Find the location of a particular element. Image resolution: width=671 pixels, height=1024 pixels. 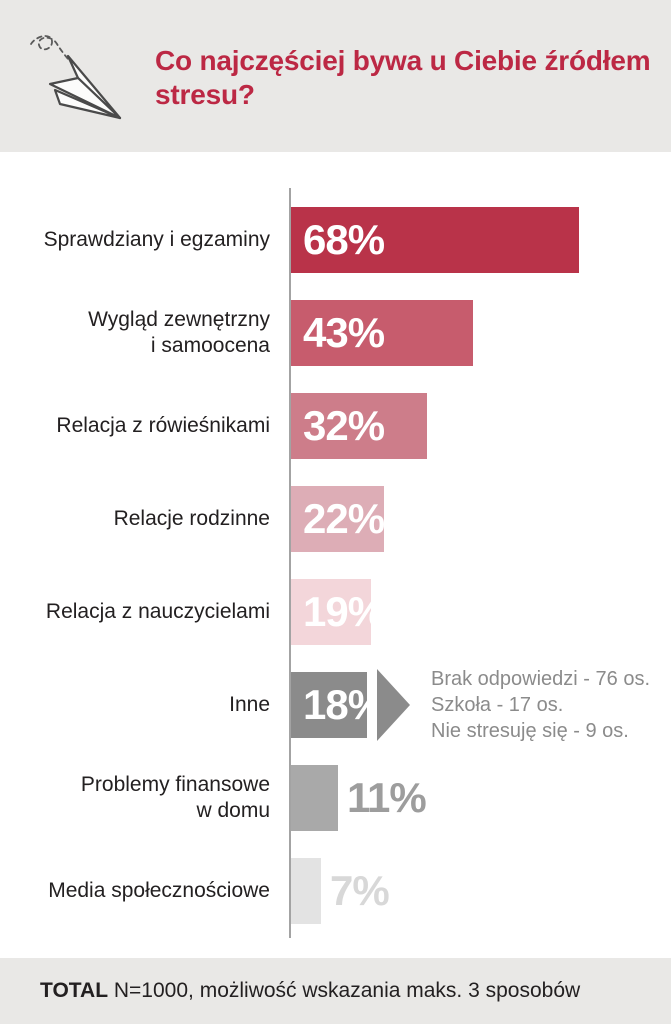

bar-label: Relacja z nauczycielami is located at coordinates (157, 611).